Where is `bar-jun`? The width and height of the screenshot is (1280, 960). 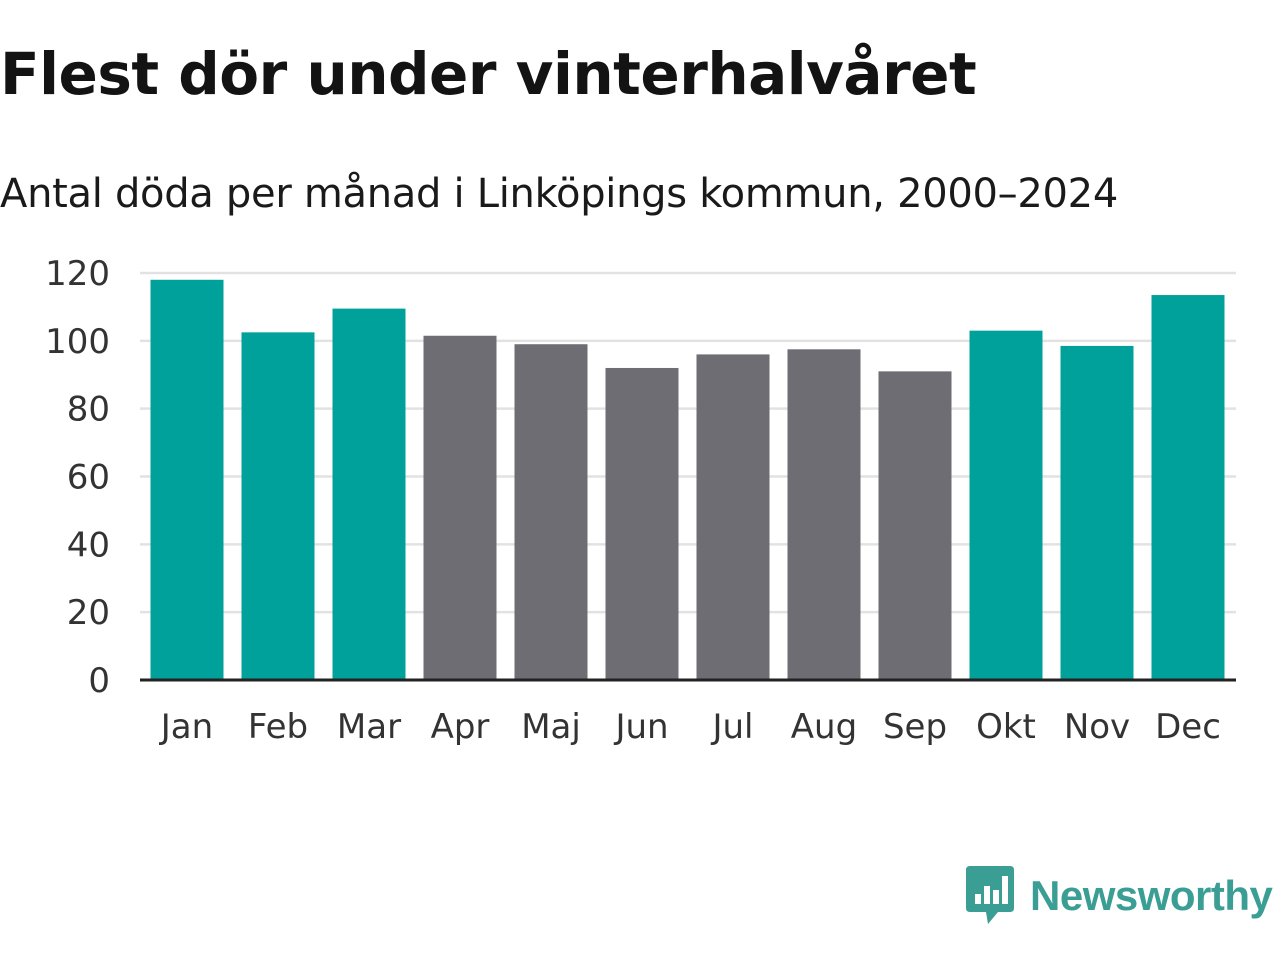 bar-jun is located at coordinates (642, 523).